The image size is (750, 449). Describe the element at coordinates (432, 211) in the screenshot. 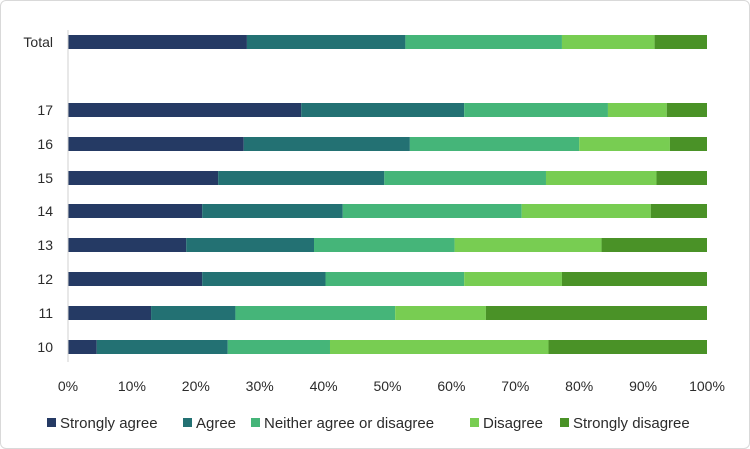

I see `bar-segment-14-s2` at that location.